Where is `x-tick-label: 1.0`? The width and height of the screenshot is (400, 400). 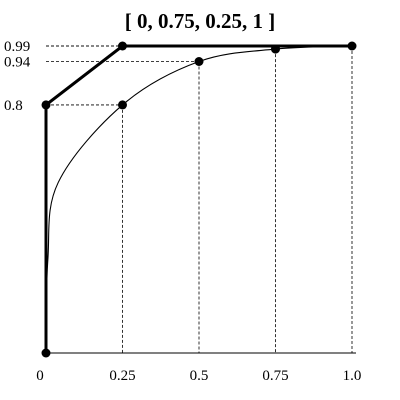
x-tick-label: 1.0 is located at coordinates (352, 376).